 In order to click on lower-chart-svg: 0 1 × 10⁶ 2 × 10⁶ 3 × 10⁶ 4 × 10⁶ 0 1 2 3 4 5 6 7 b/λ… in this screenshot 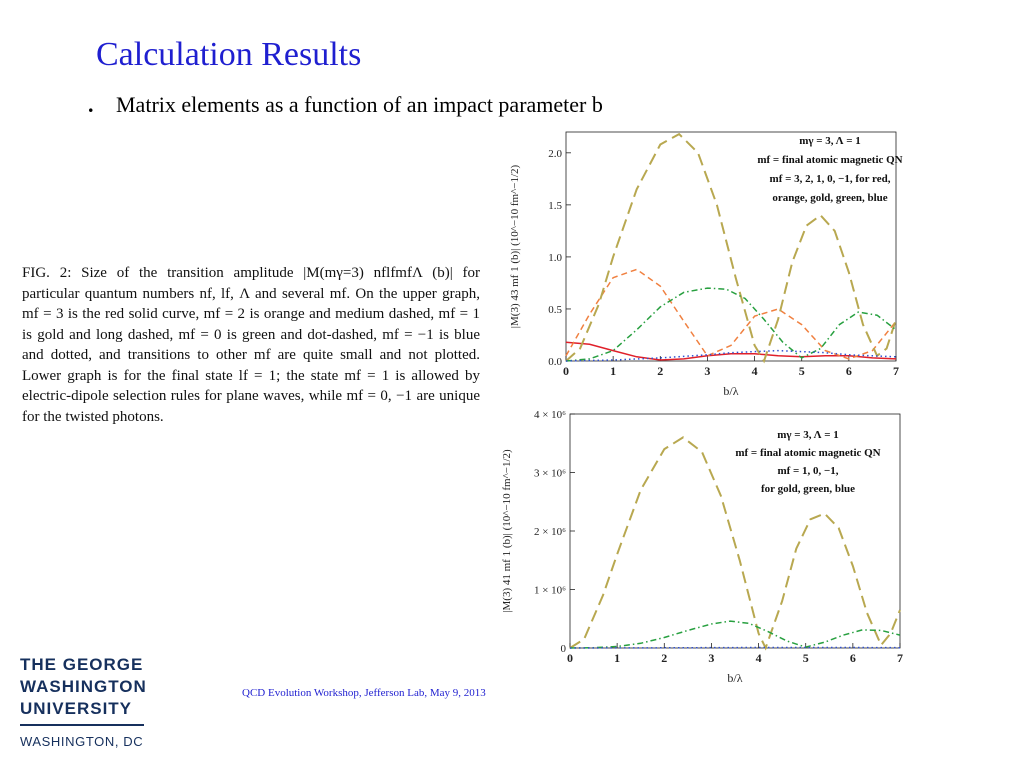, I will do `click(702, 547)`.